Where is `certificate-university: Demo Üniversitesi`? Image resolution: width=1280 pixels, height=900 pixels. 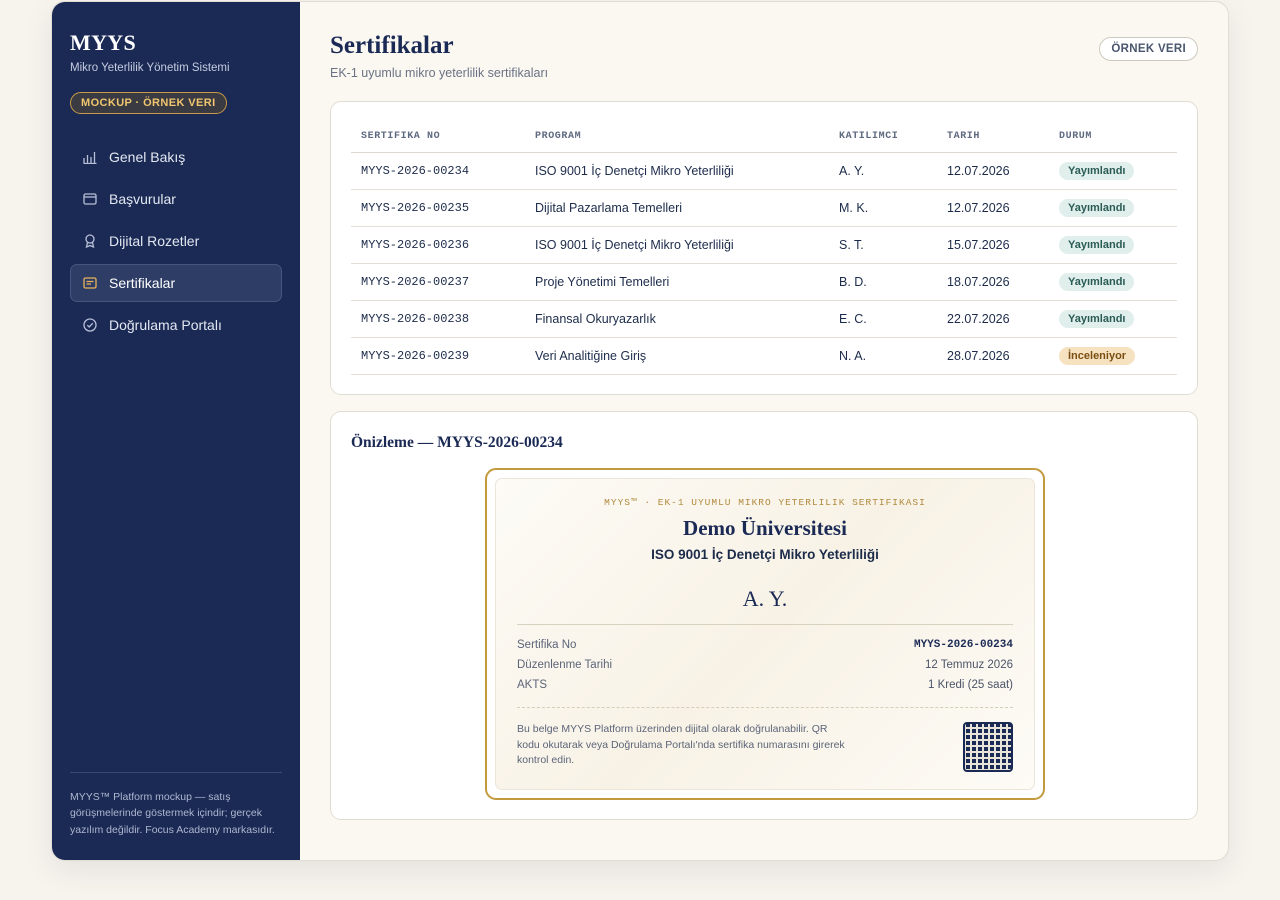 certificate-university: Demo Üniversitesi is located at coordinates (765, 528).